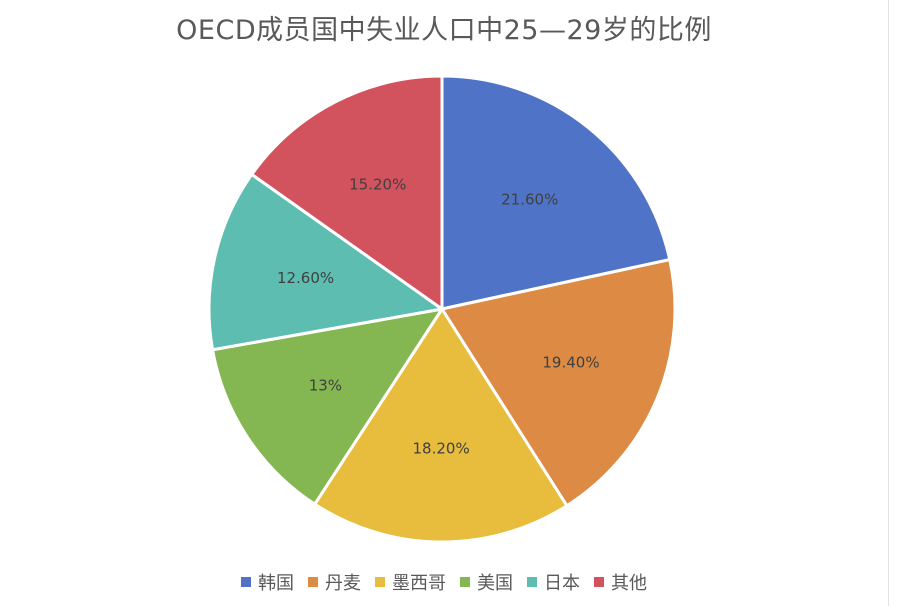  What do you see at coordinates (495, 583) in the screenshot?
I see `legend-label: 美国` at bounding box center [495, 583].